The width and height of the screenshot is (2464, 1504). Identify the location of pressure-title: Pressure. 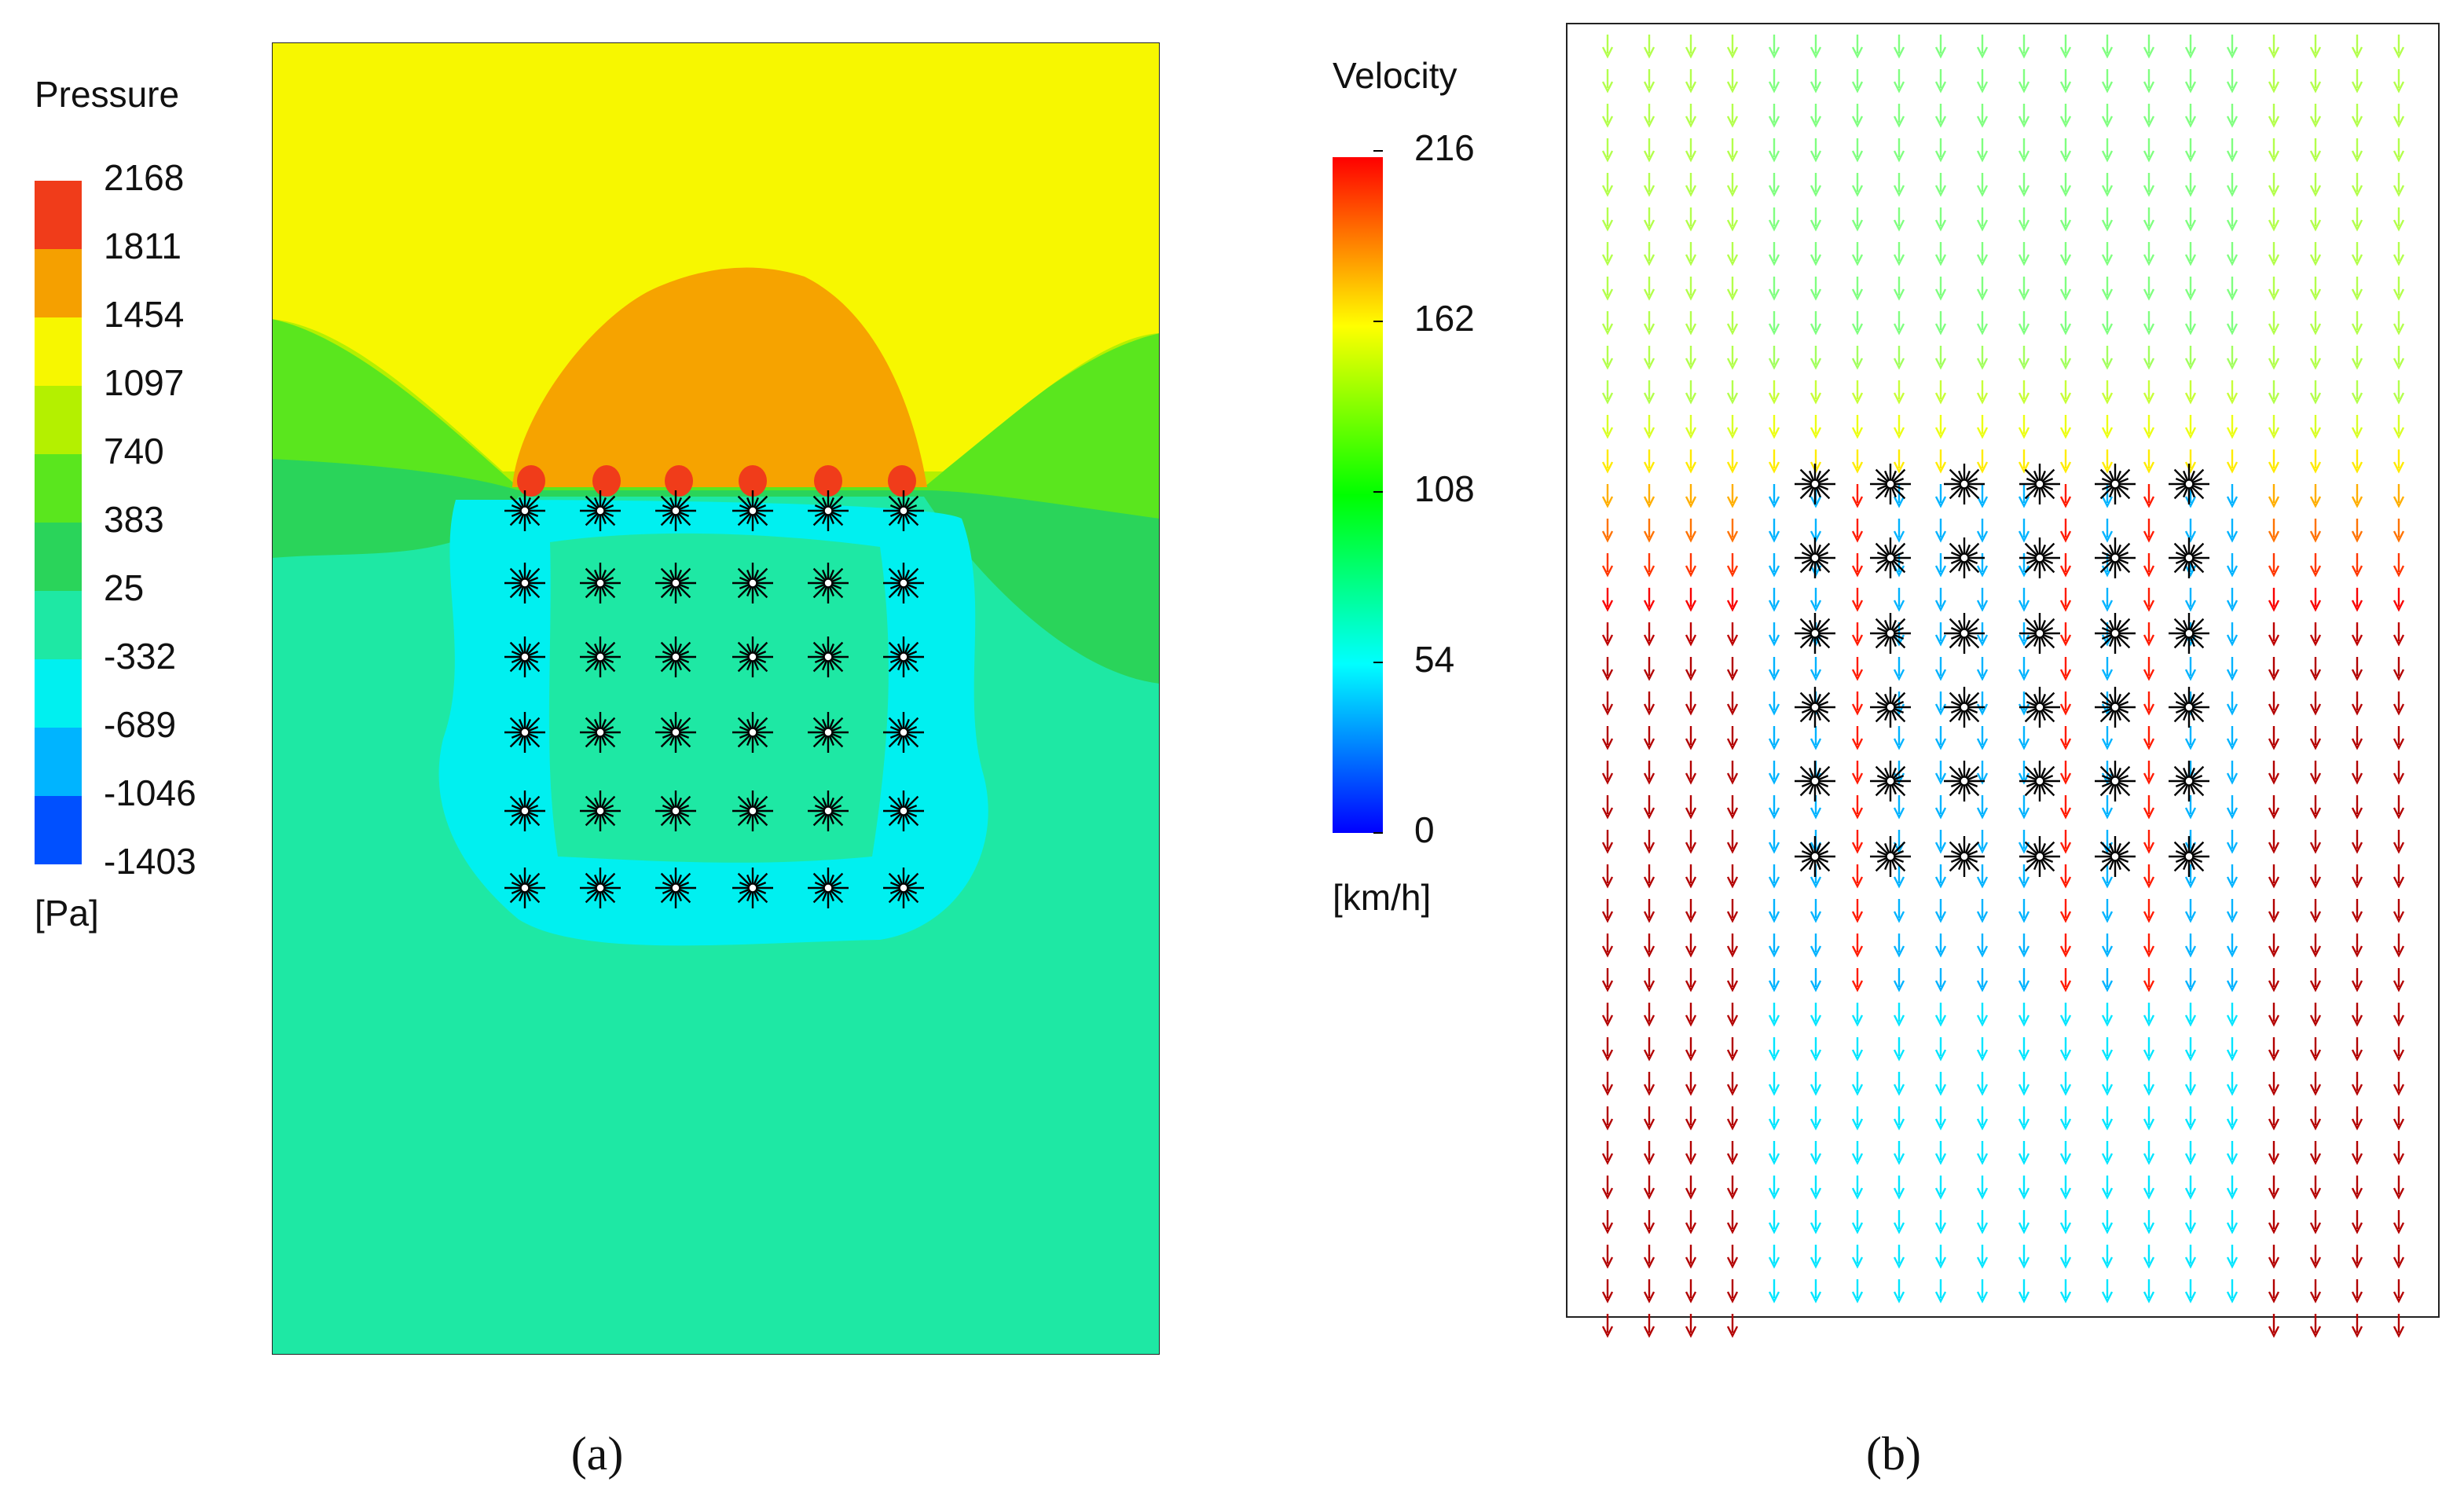
(107, 94).